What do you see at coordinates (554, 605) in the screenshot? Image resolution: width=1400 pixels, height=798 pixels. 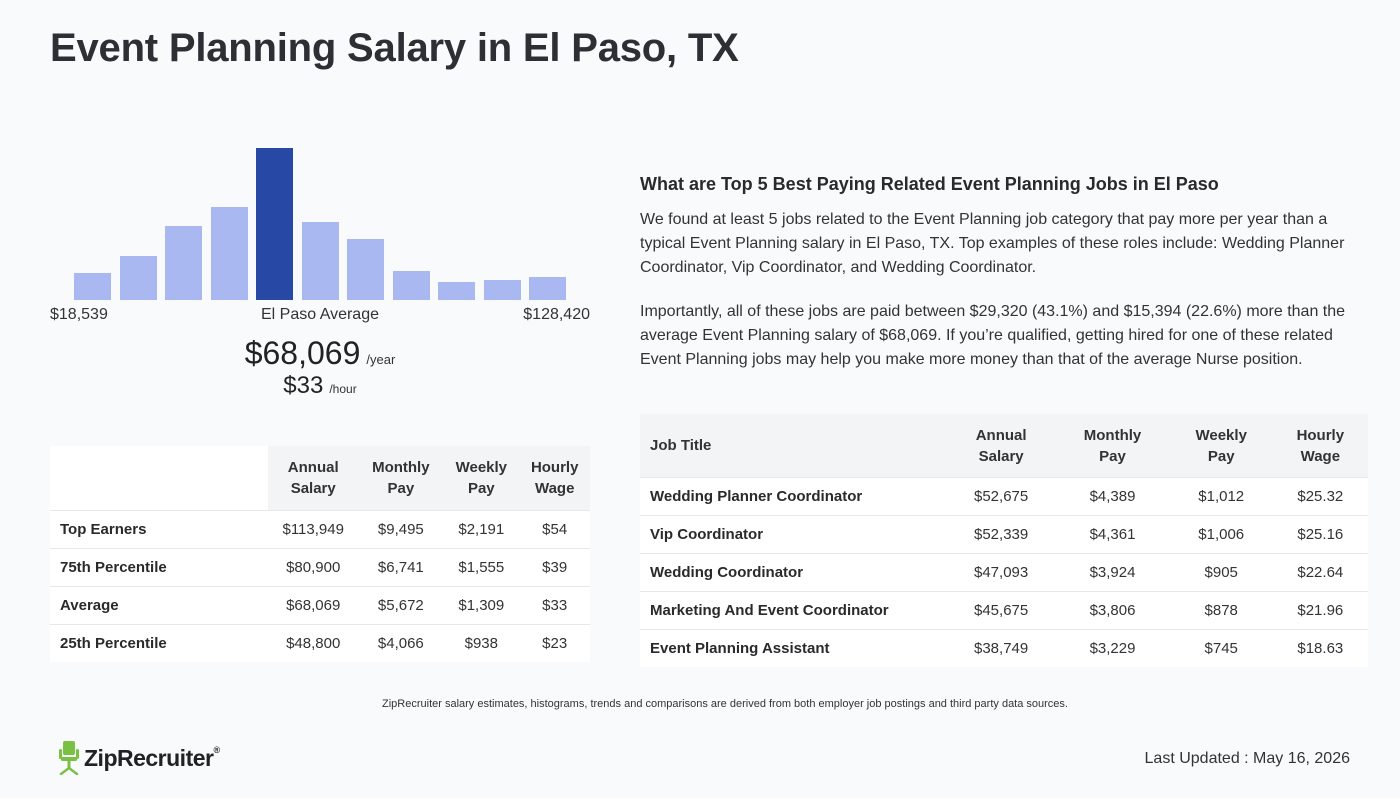 I see `hourly-cell: $33` at bounding box center [554, 605].